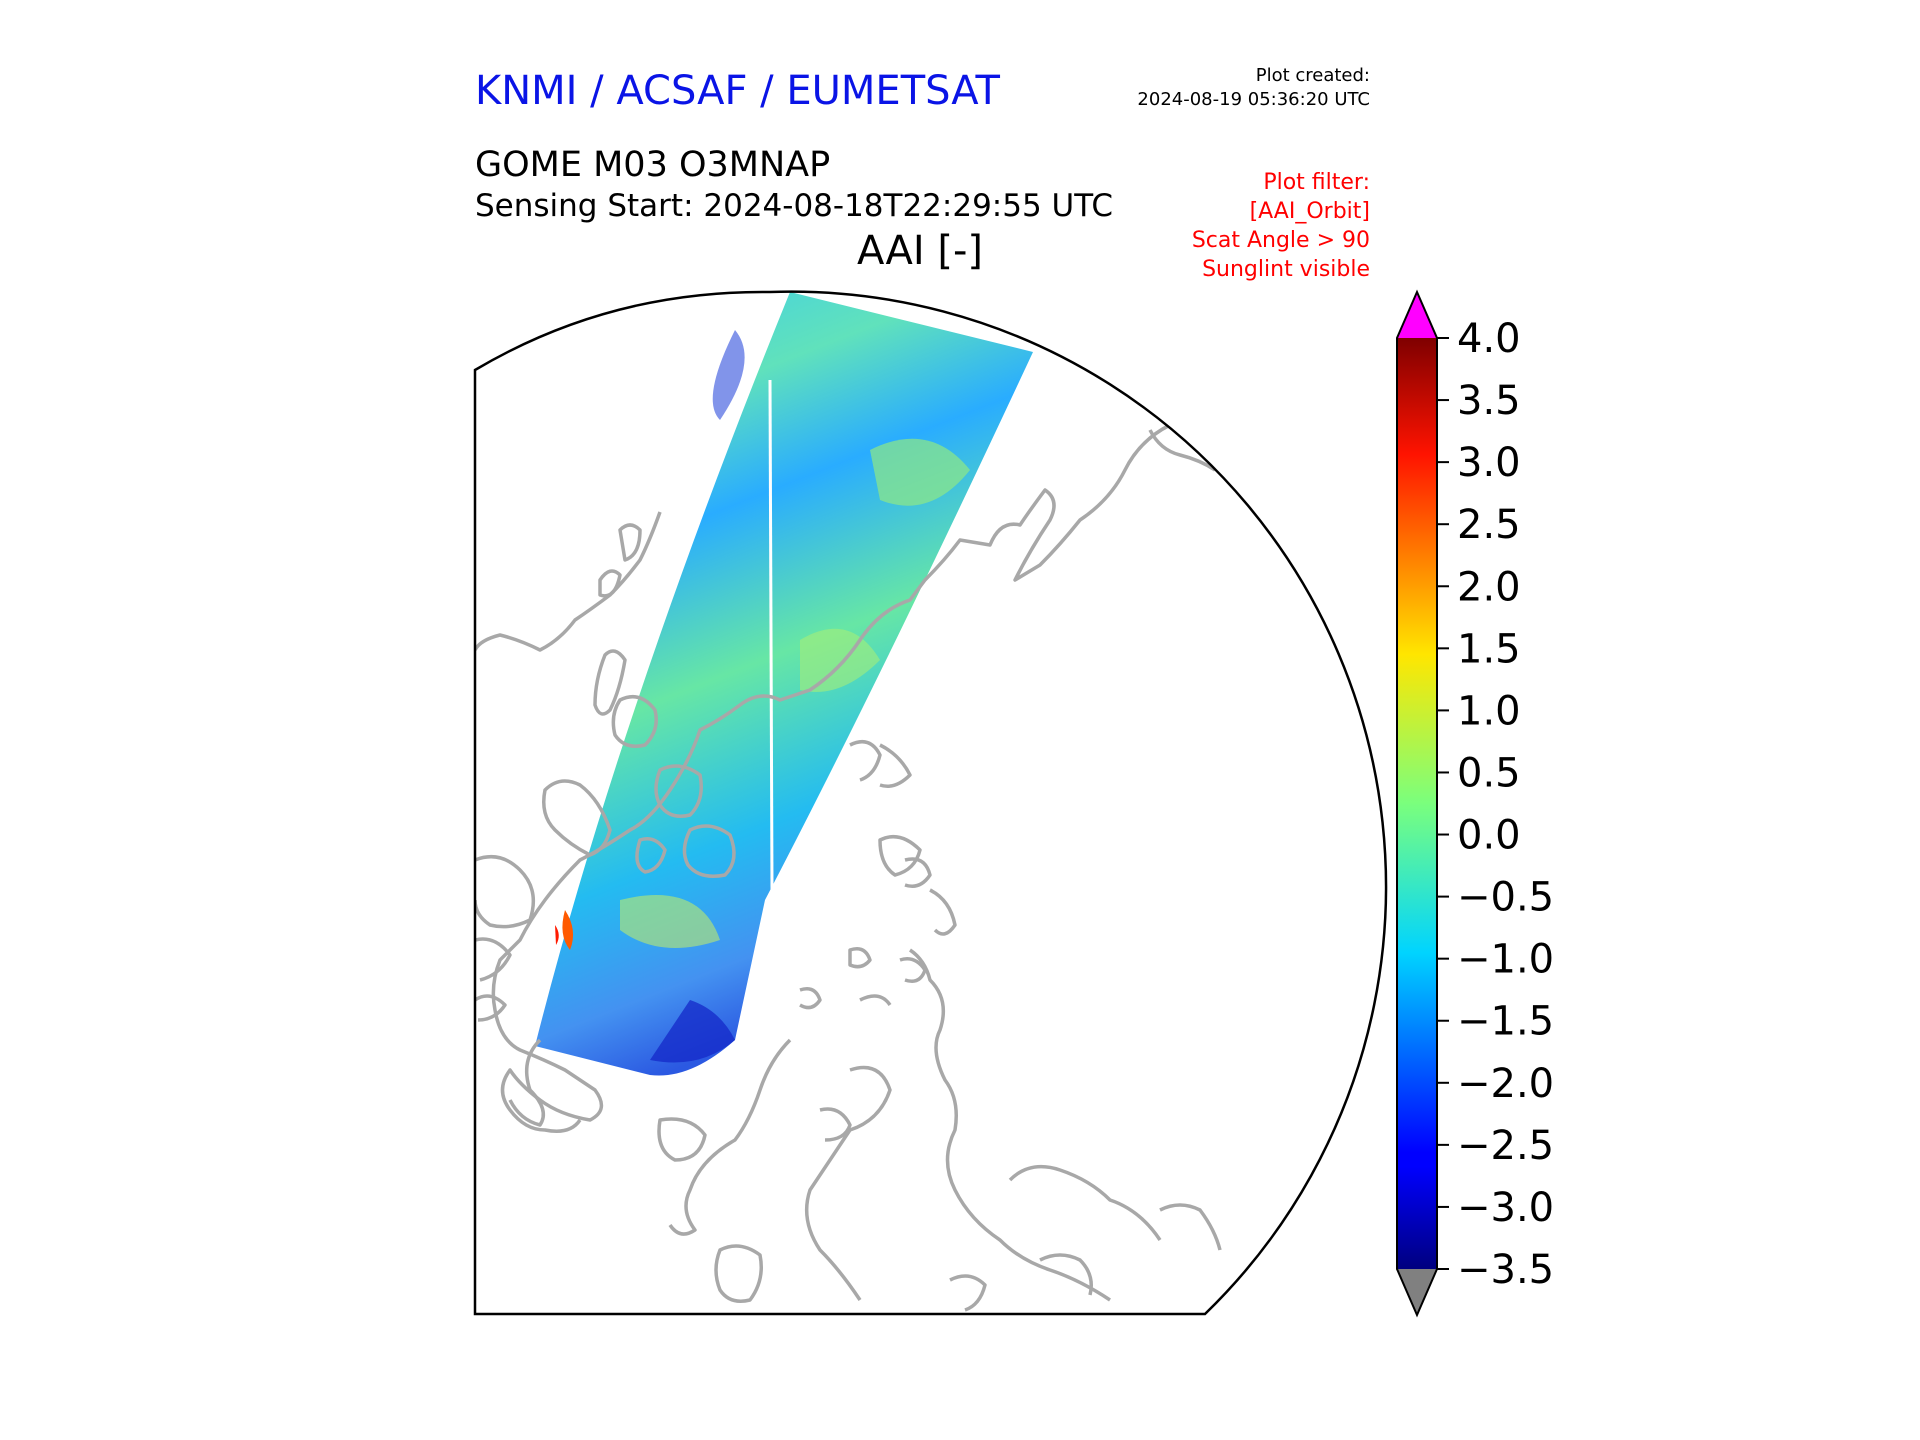 This screenshot has height=1440, width=1920. I want to click on colorbar-tick-label: −3.5, so click(1505, 1270).